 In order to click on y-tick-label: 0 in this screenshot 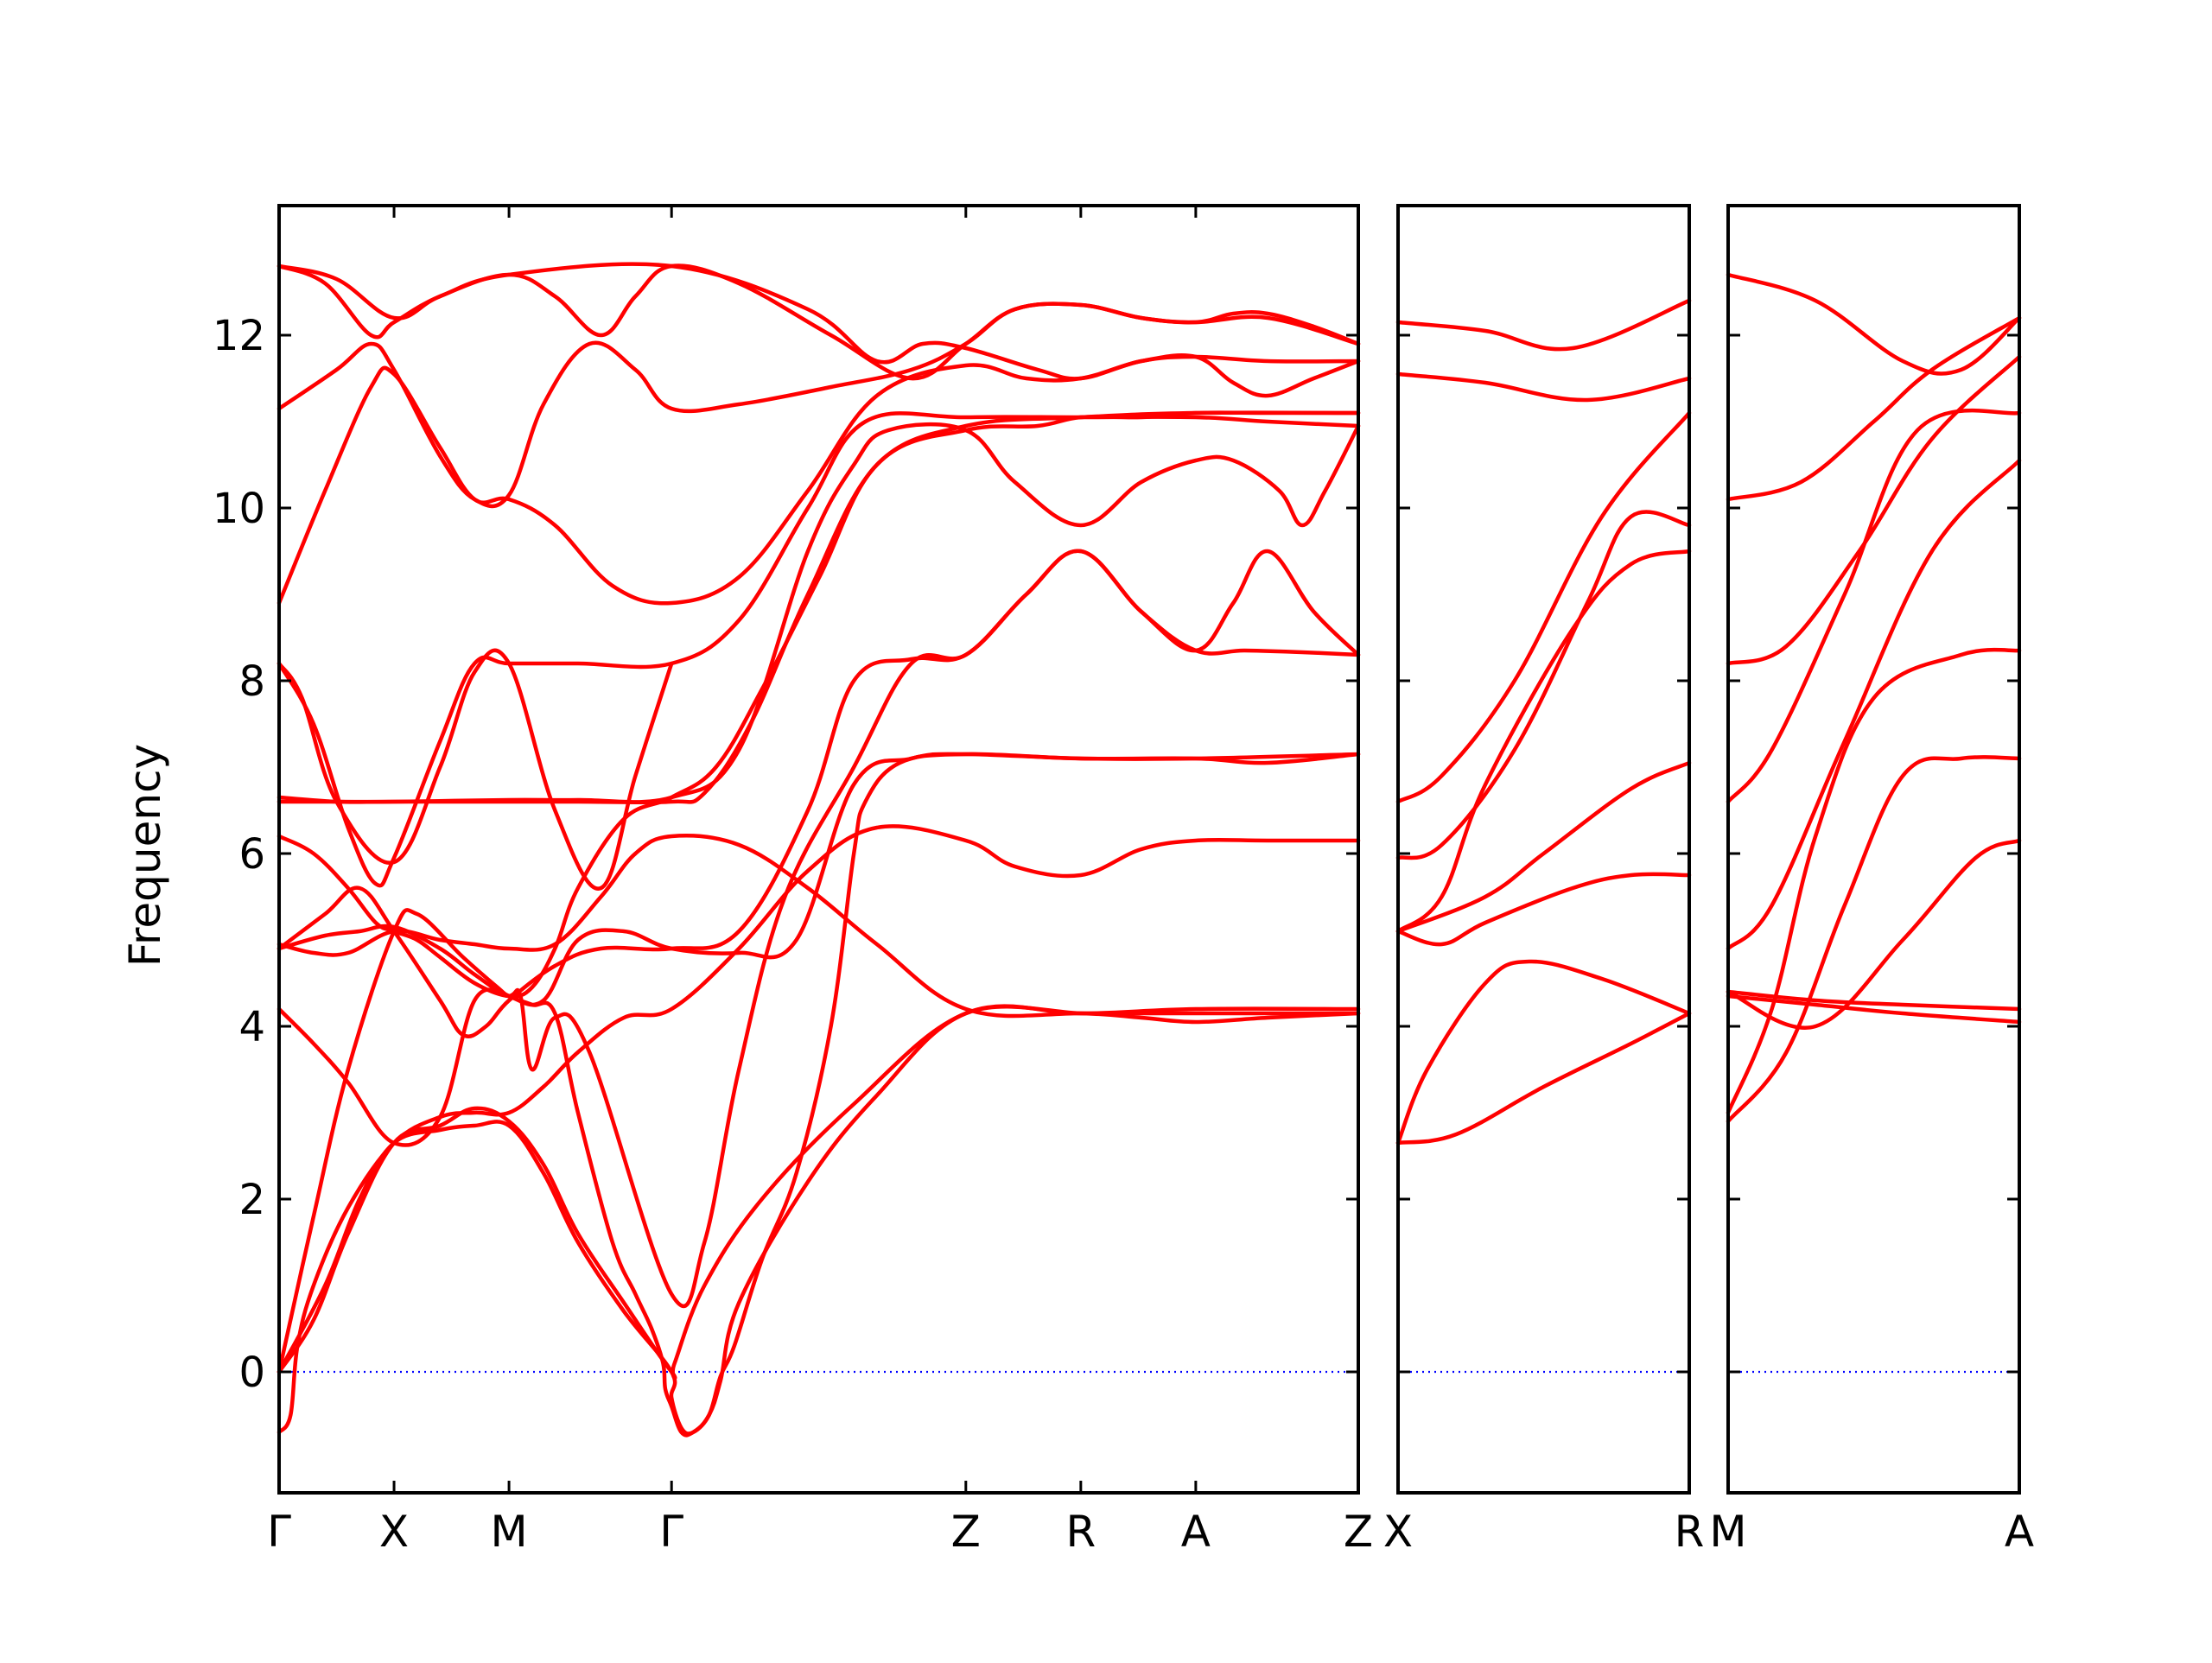, I will do `click(251, 1373)`.